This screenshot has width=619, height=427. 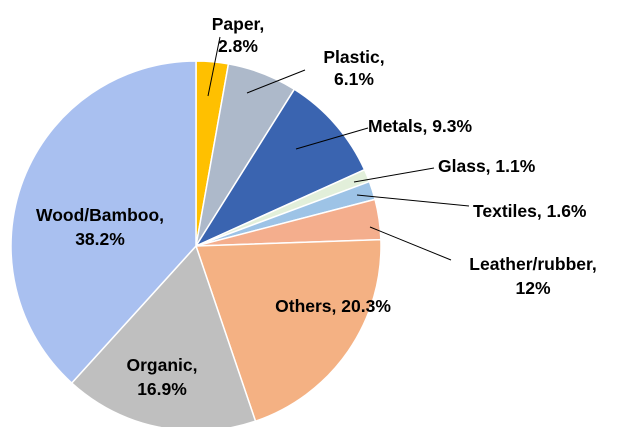 I want to click on leader-line-leather-rubber, so click(x=410, y=243).